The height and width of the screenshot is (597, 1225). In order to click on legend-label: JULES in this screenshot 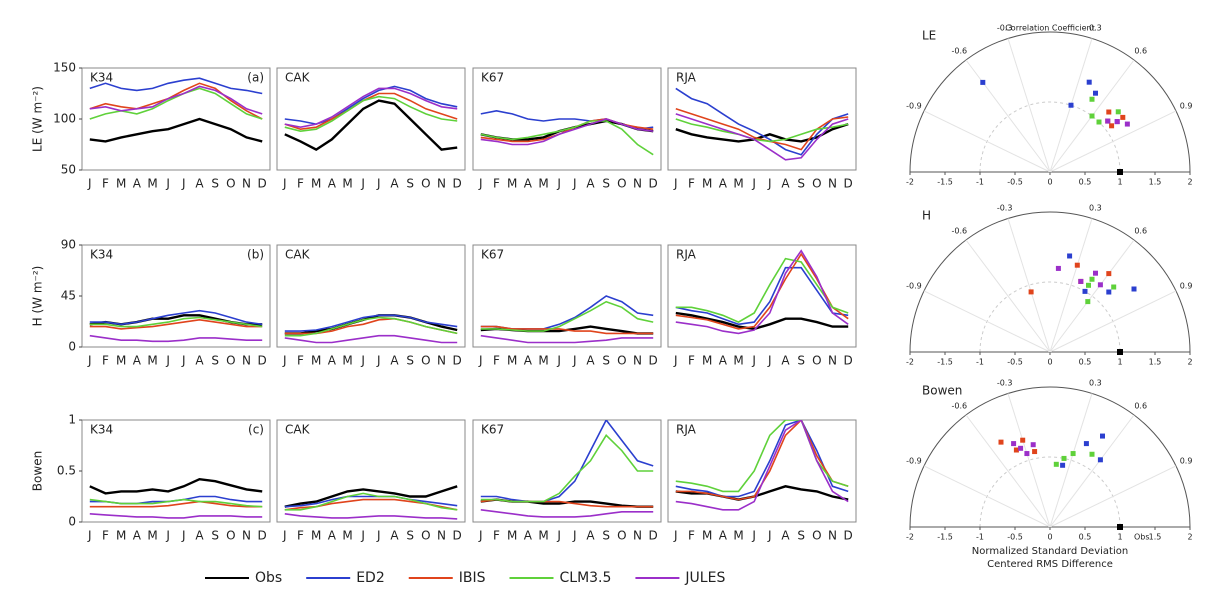, I will do `click(704, 578)`.